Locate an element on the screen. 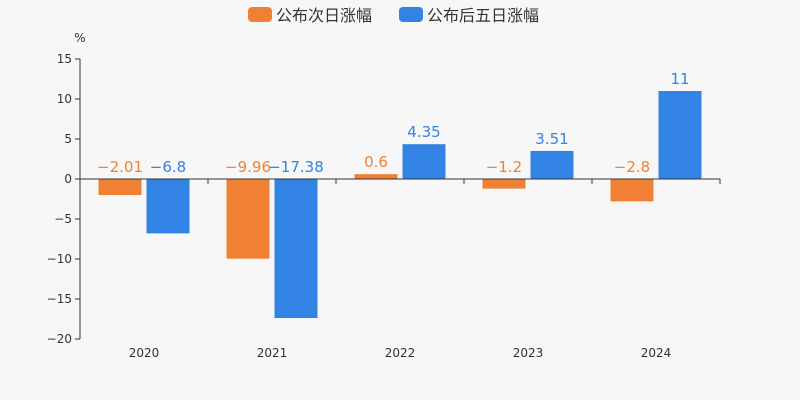 This screenshot has height=400, width=800. data-label: −9.96 is located at coordinates (248, 167).